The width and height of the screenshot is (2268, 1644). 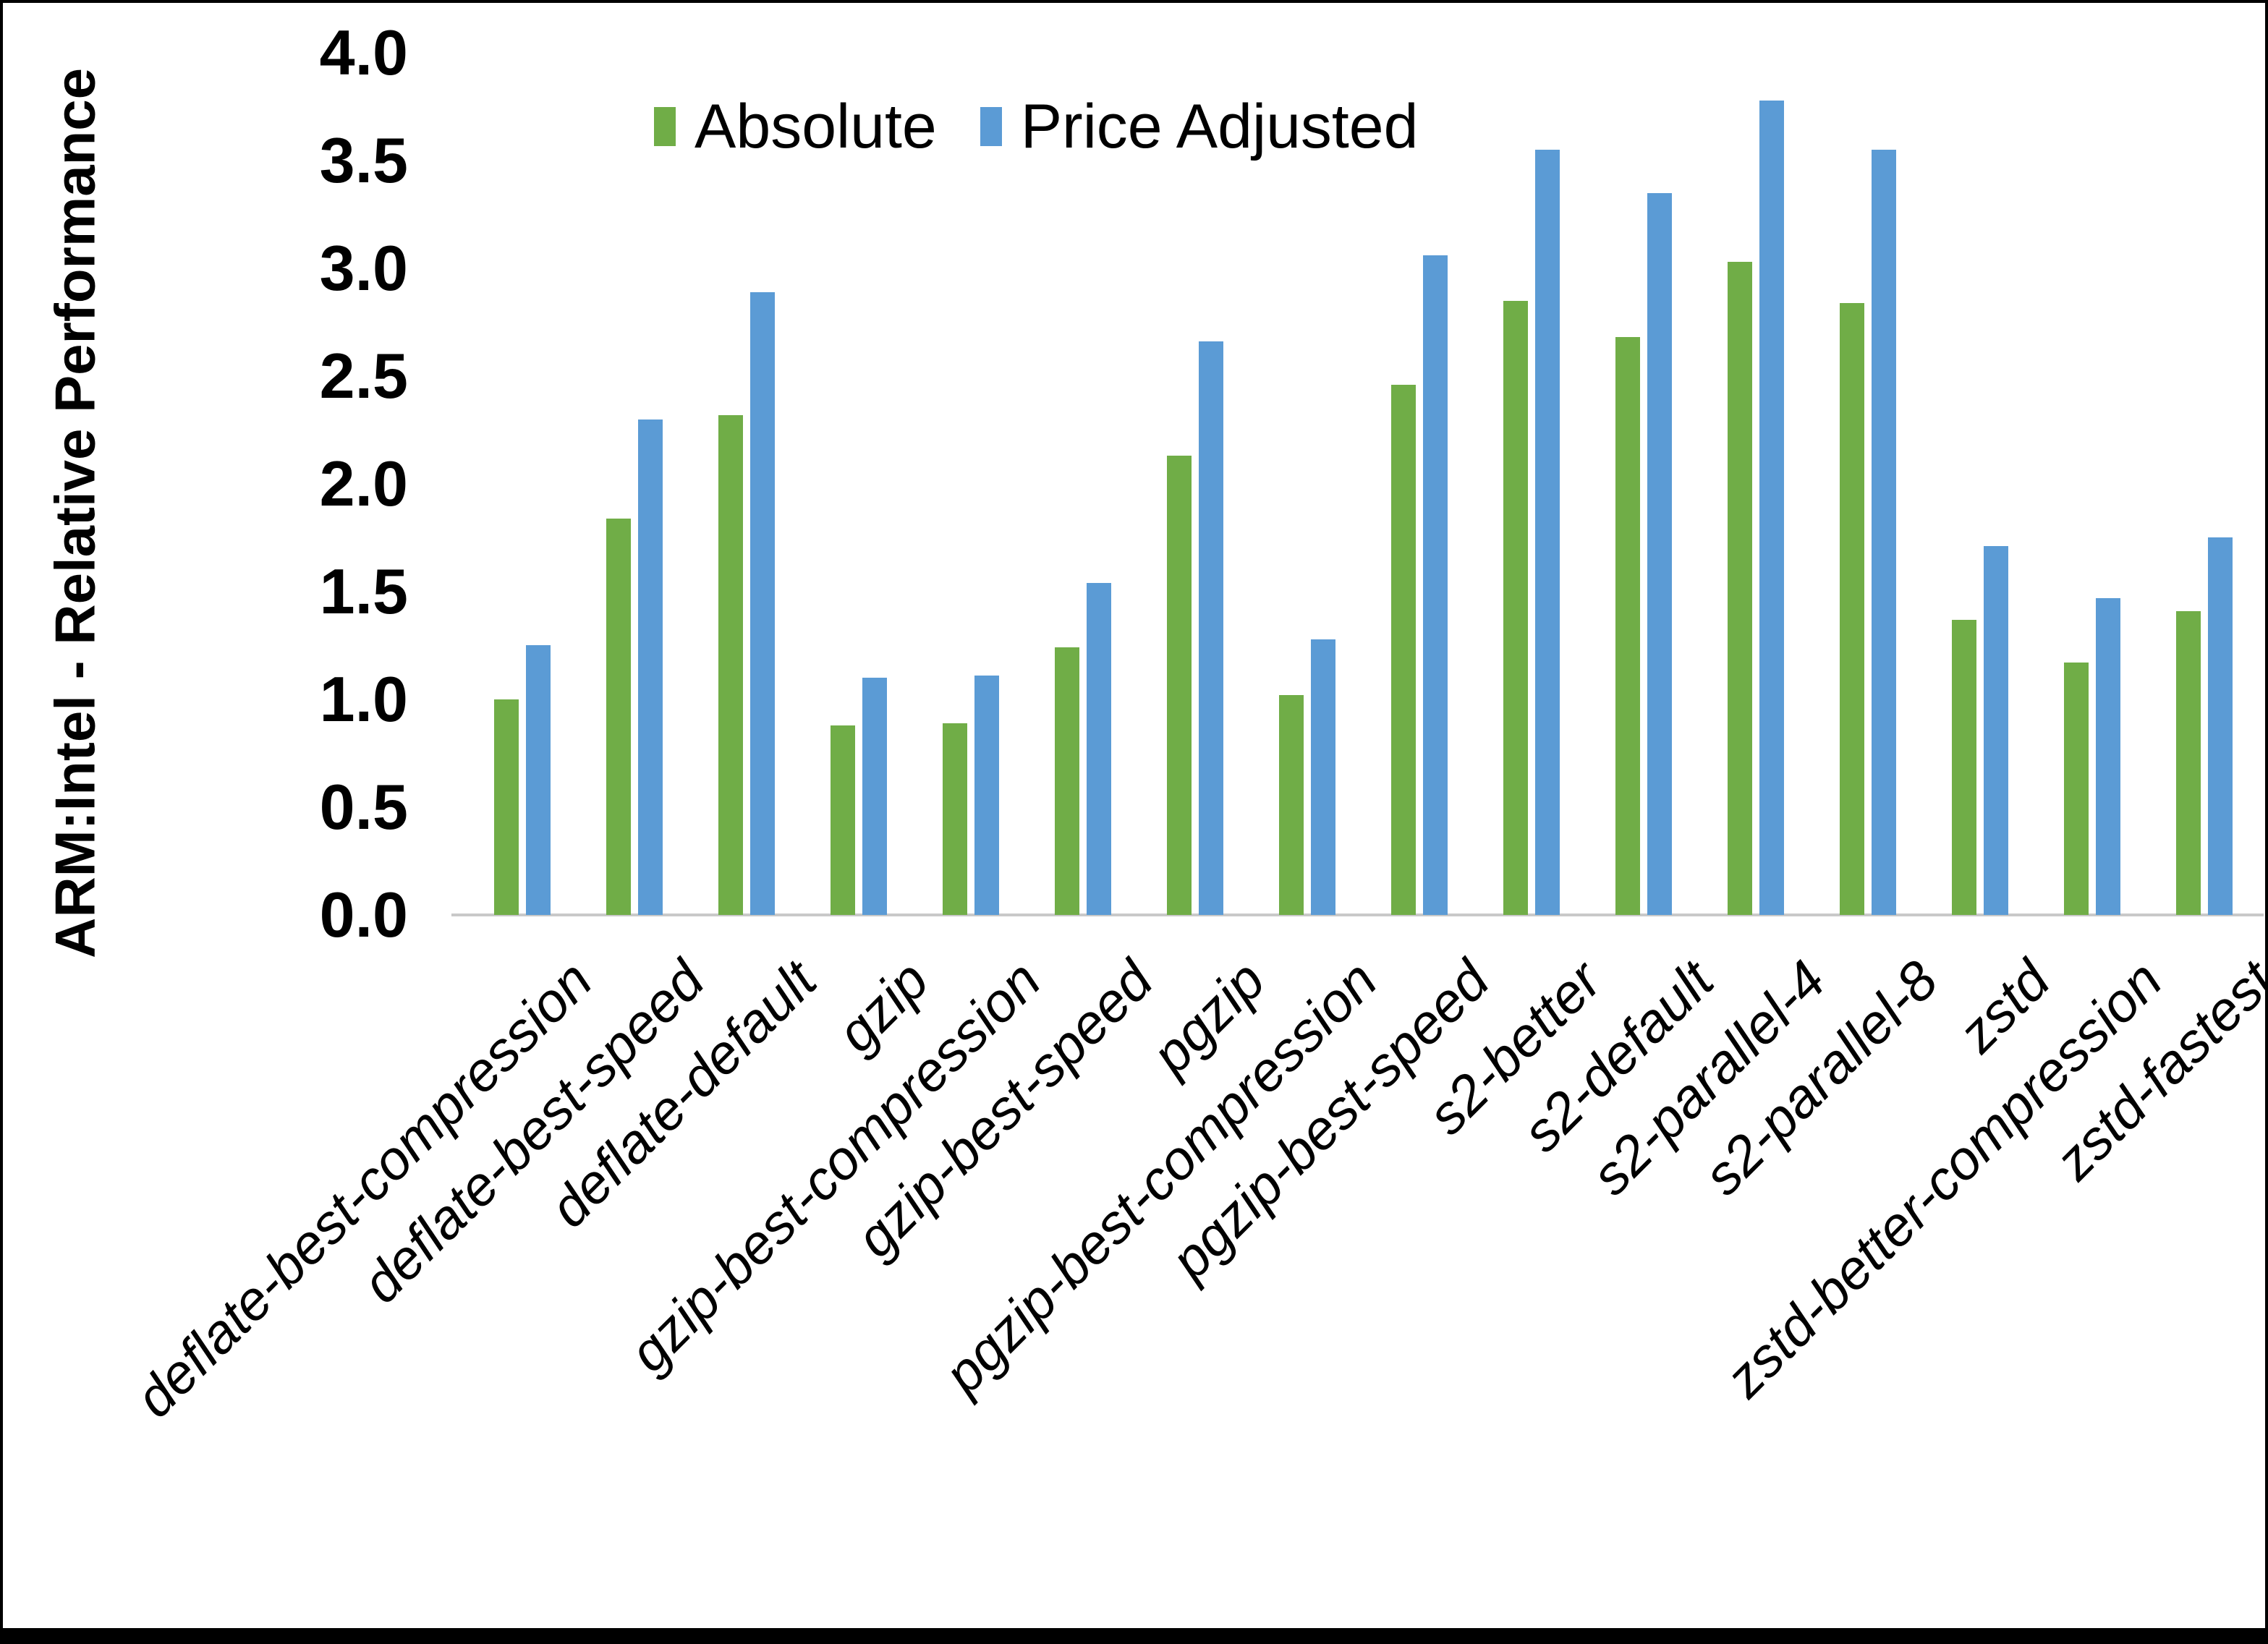 What do you see at coordinates (1219, 126) in the screenshot?
I see `legend-label-price-adjusted: Price Adjusted` at bounding box center [1219, 126].